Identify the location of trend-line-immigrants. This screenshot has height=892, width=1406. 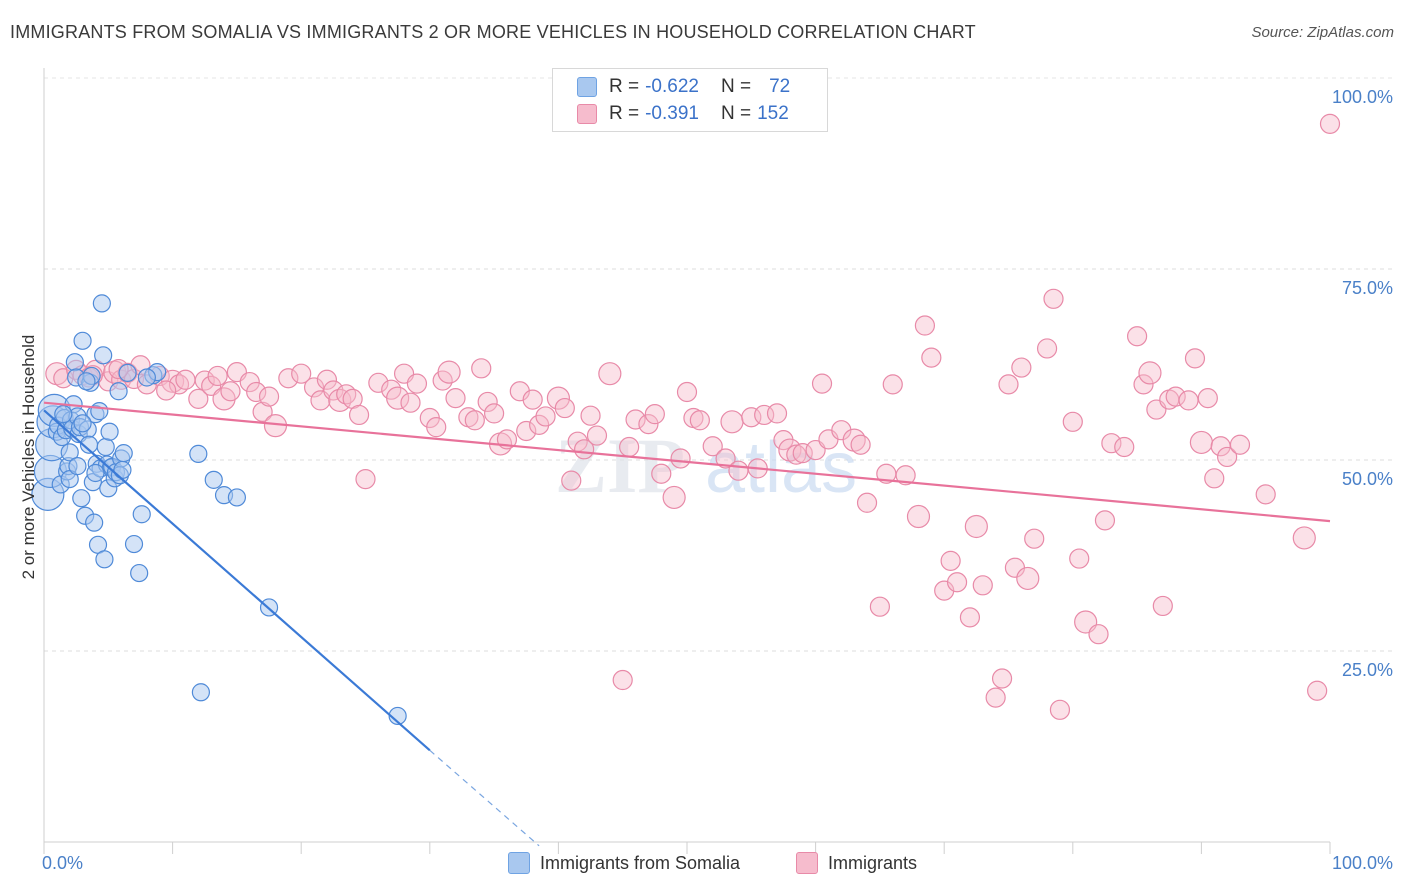
(687, 462).